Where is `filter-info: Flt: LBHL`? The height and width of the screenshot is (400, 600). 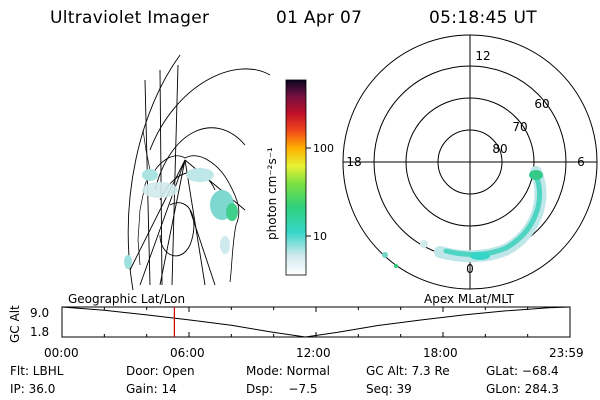 filter-info: Flt: LBHL is located at coordinates (37, 371).